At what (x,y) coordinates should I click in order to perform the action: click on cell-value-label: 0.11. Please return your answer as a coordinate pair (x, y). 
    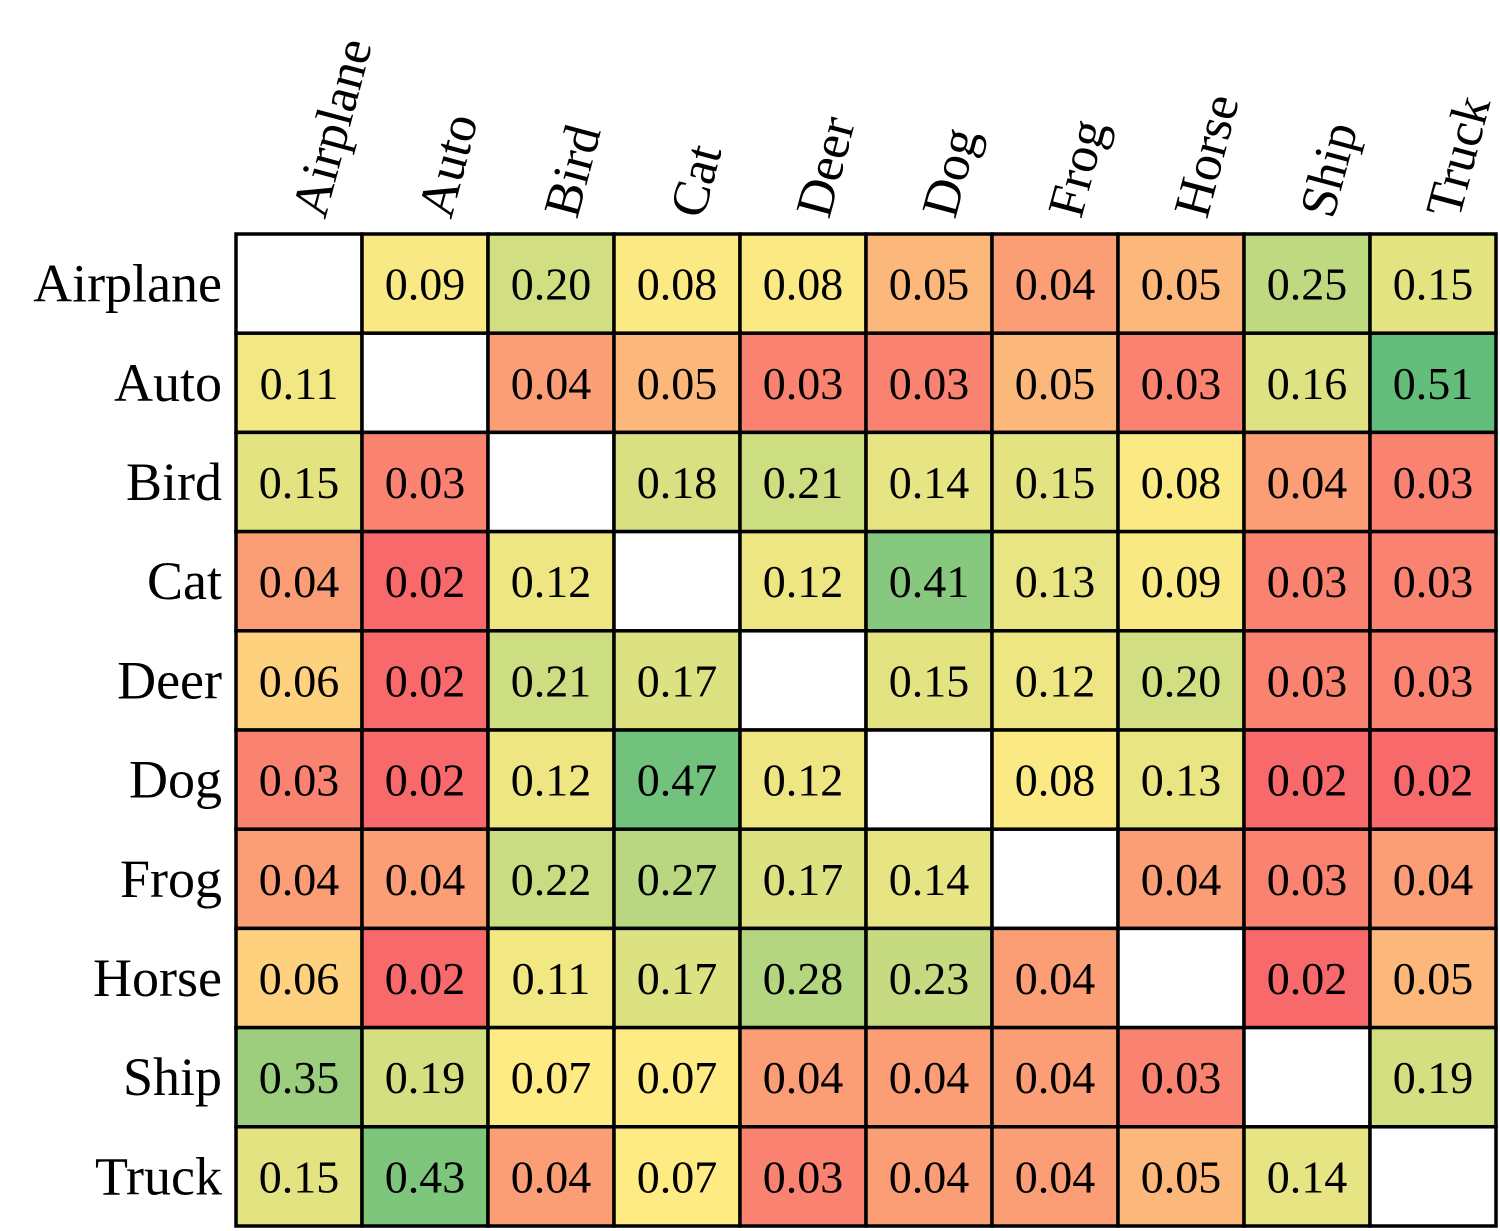
    Looking at the image, I should click on (299, 383).